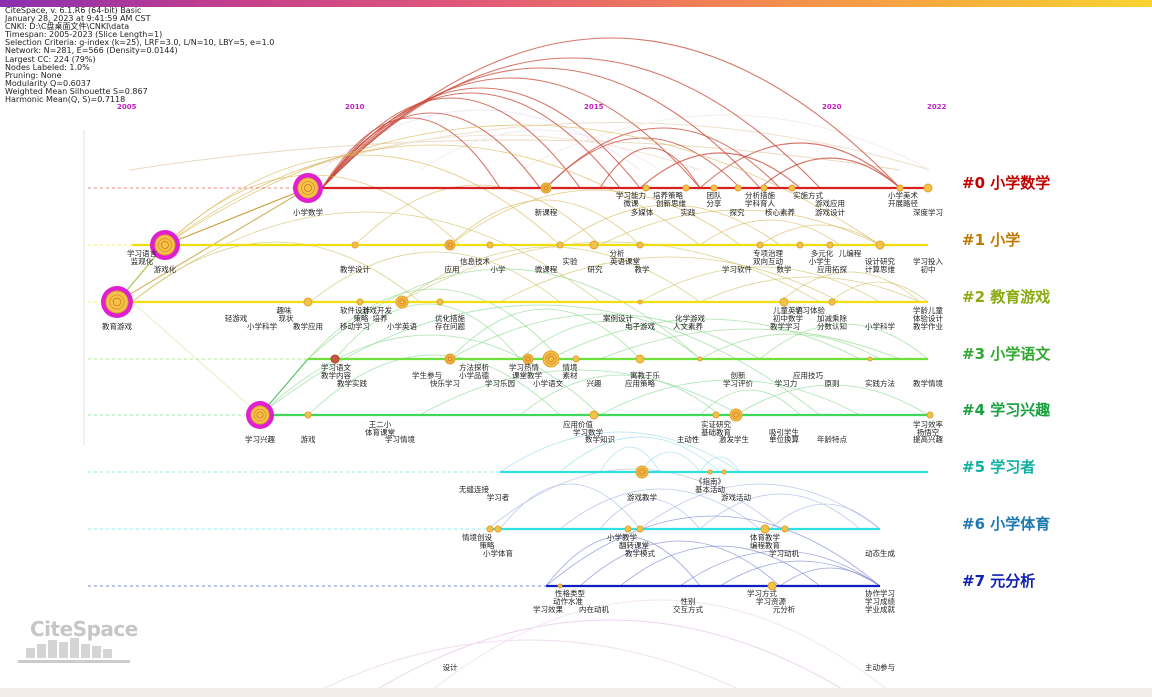  Describe the element at coordinates (832, 439) in the screenshot. I see `keyword-label: 年龄特点` at that location.